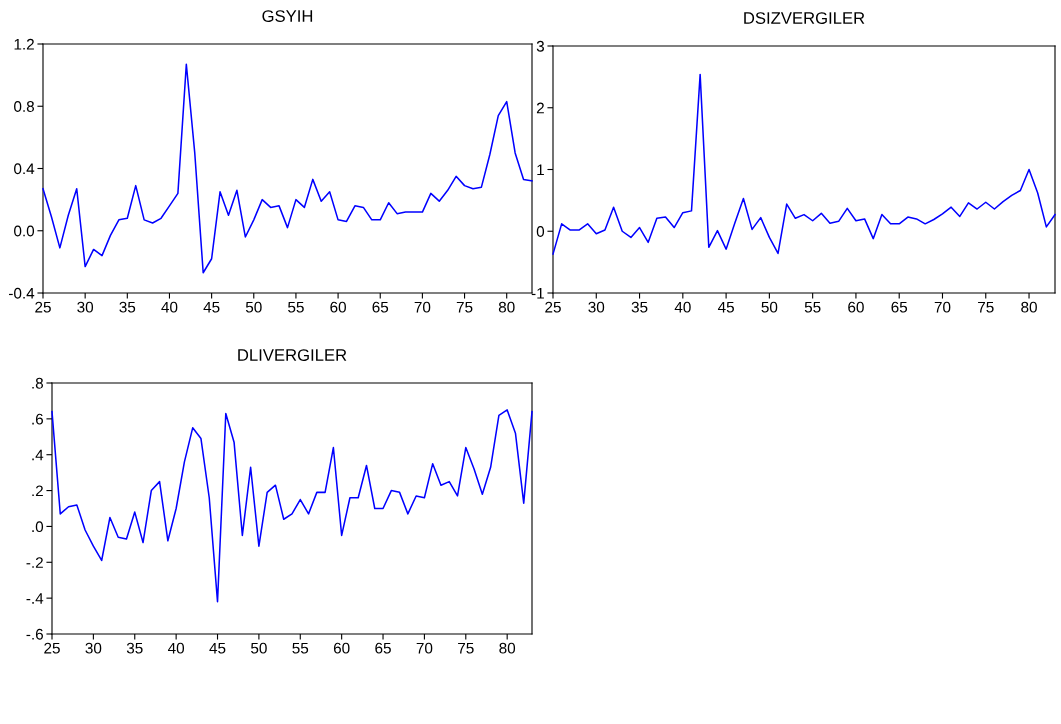 This screenshot has height=724, width=1061. What do you see at coordinates (34, 562) in the screenshot?
I see `y-tick-label: -.2` at bounding box center [34, 562].